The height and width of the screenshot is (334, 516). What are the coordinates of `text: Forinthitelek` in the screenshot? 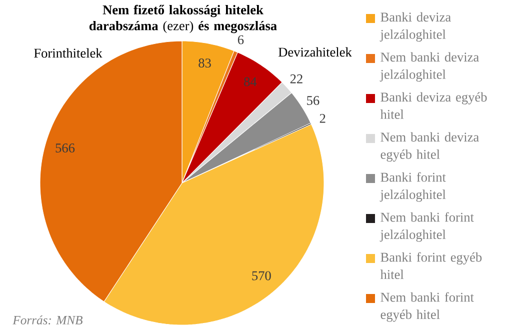 It's located at (68, 53).